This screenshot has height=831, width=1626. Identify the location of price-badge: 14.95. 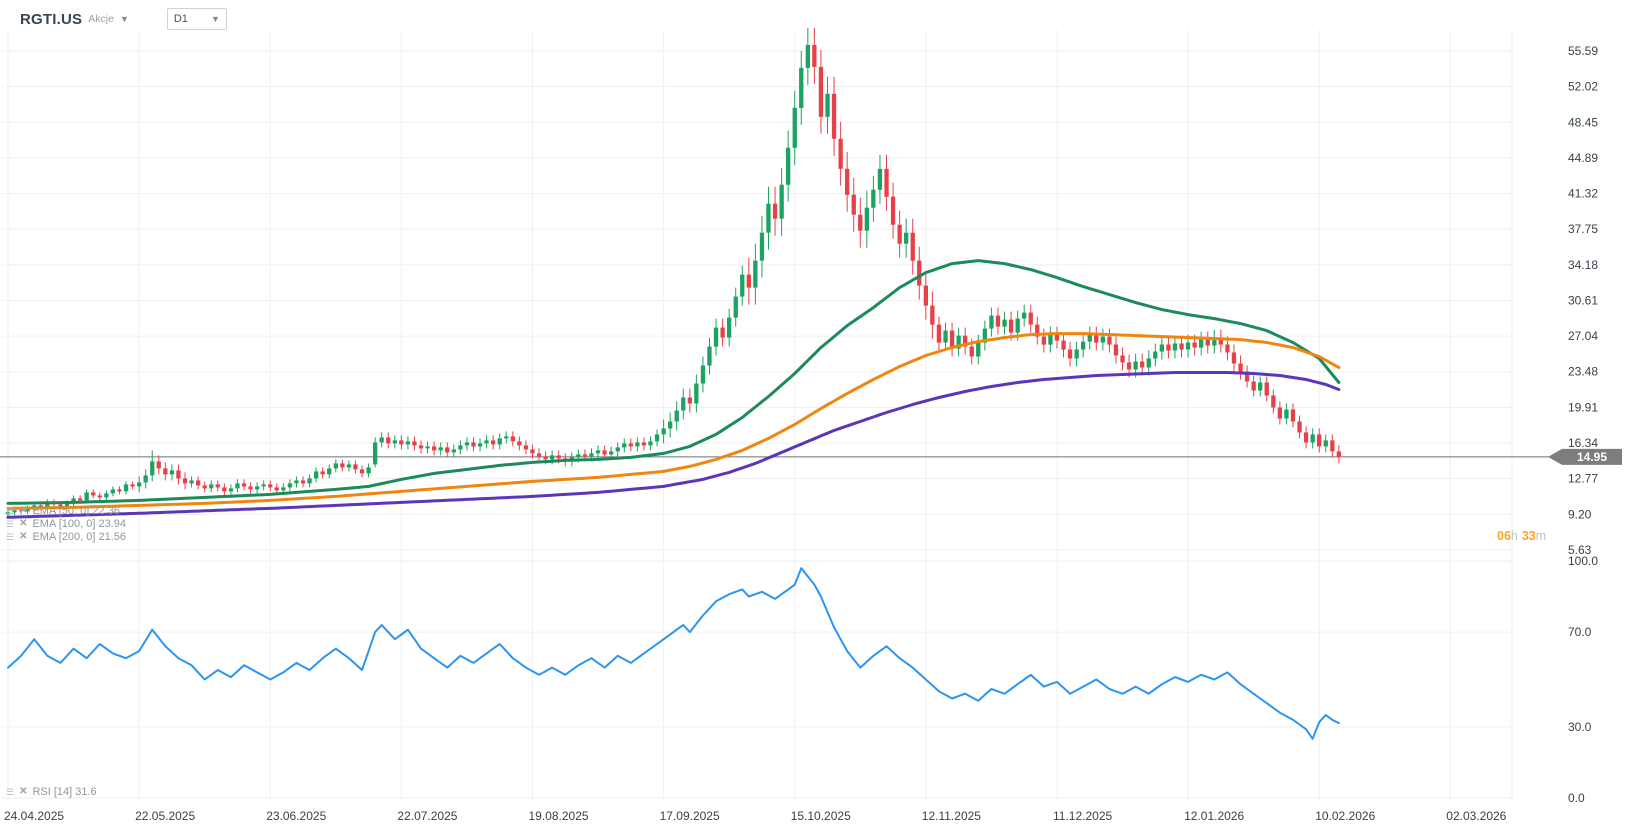
(1585, 456).